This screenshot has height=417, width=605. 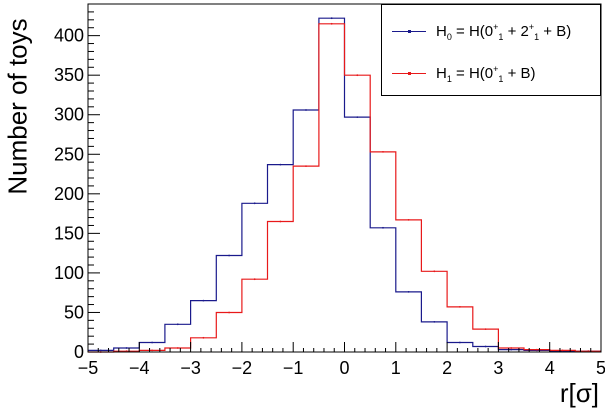 What do you see at coordinates (498, 368) in the screenshot?
I see `x-tick-label: 3` at bounding box center [498, 368].